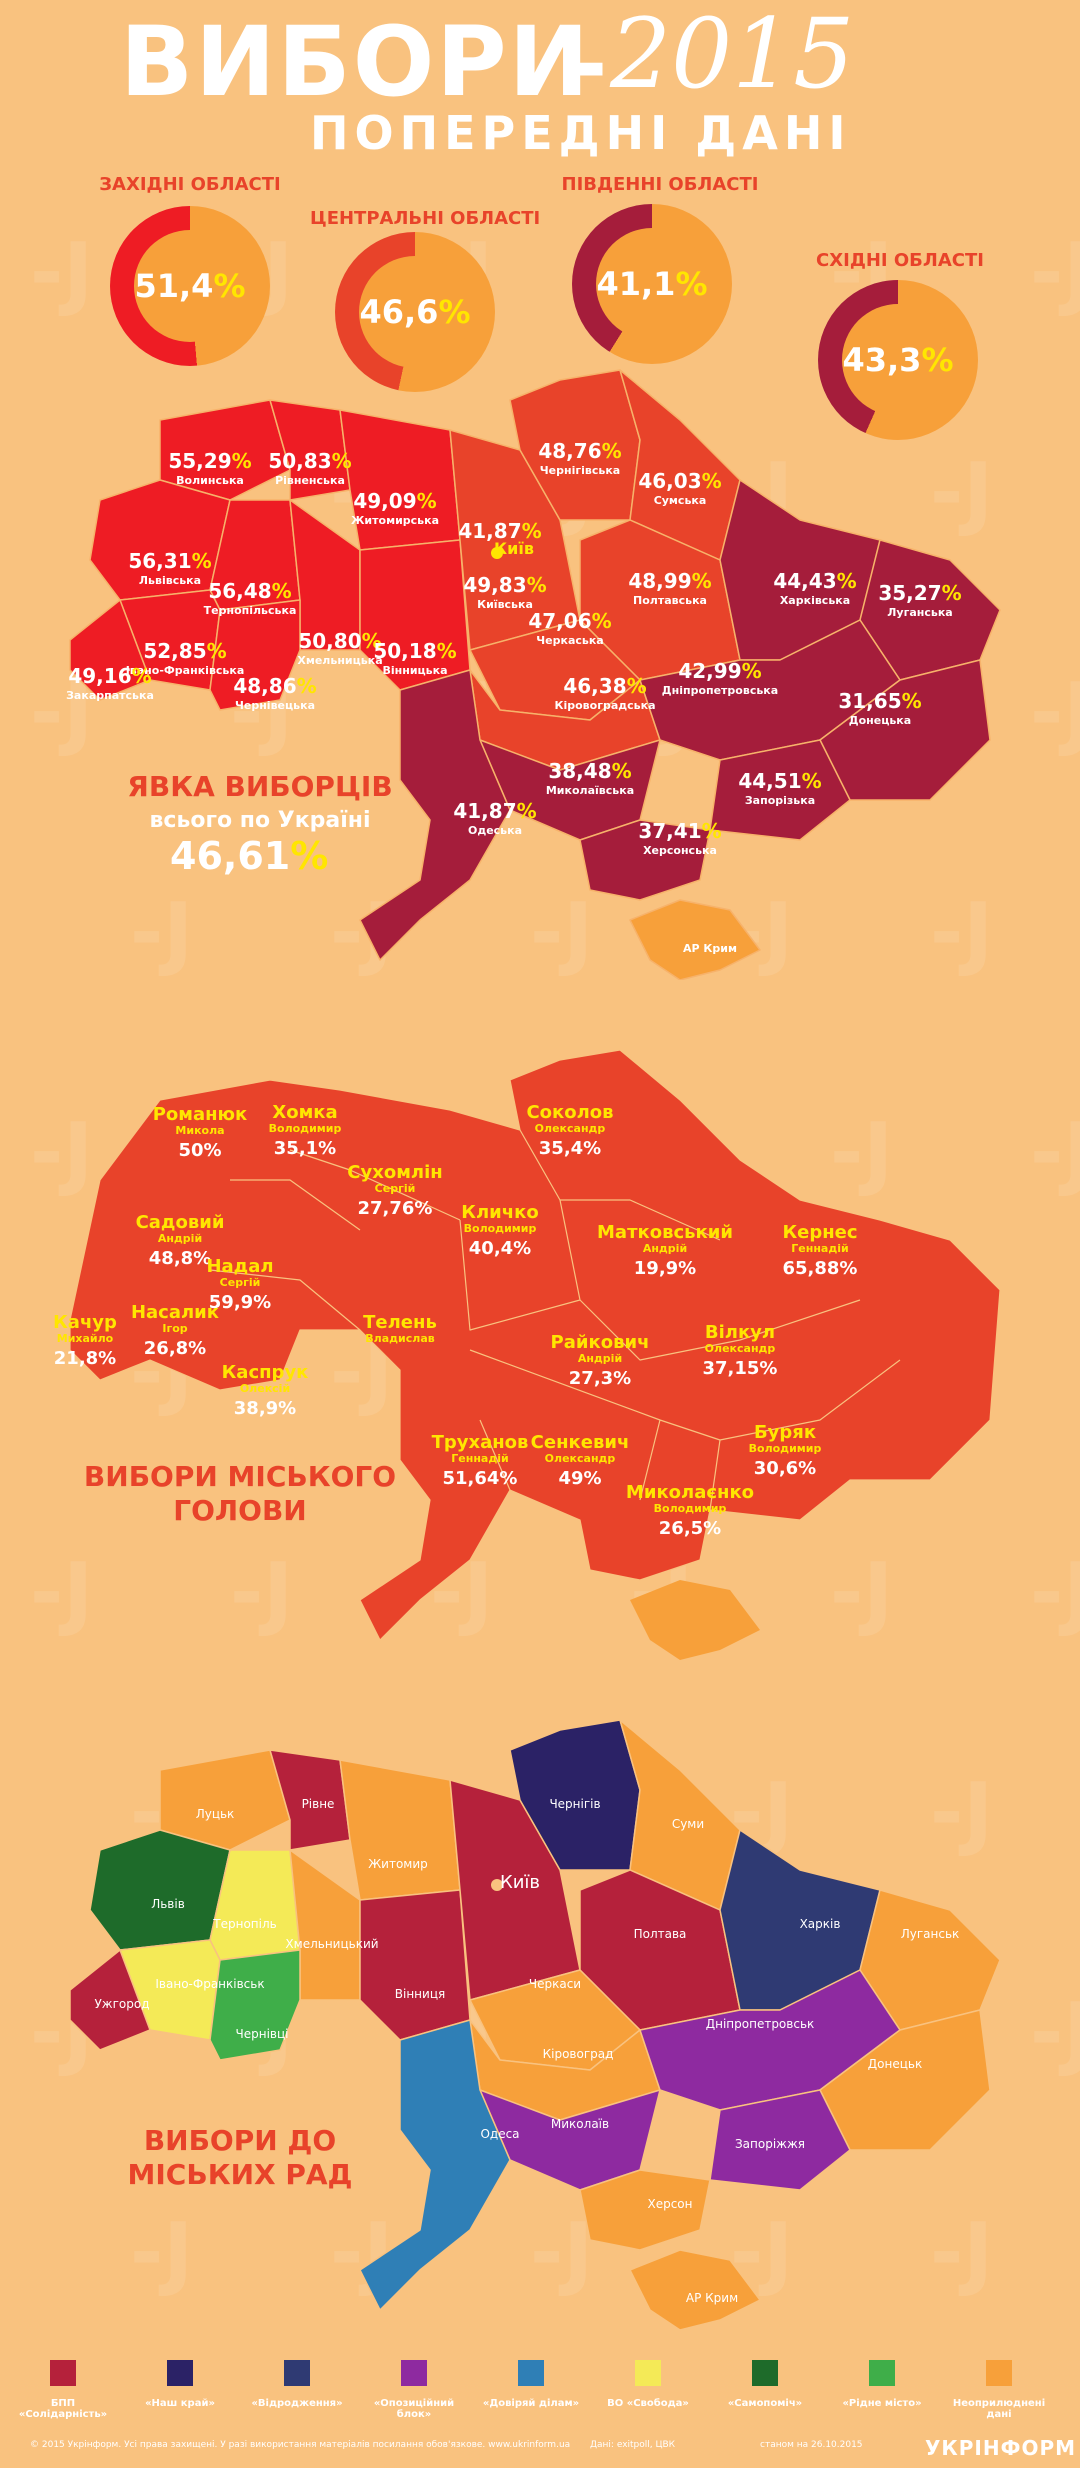  Describe the element at coordinates (815, 600) in the screenshot. I see `turnout-region-name: Харківська` at that location.